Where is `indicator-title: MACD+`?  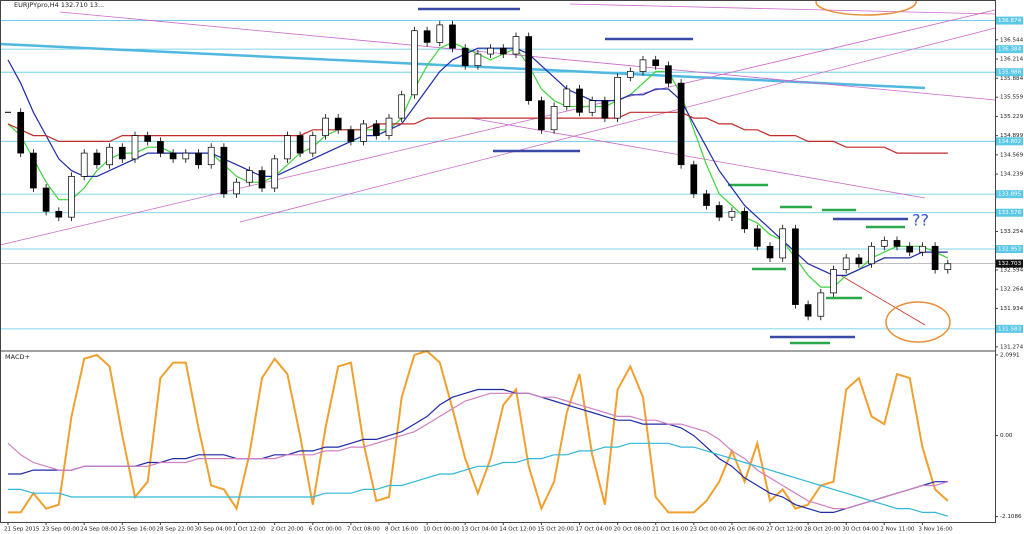
indicator-title: MACD+ is located at coordinates (17, 357).